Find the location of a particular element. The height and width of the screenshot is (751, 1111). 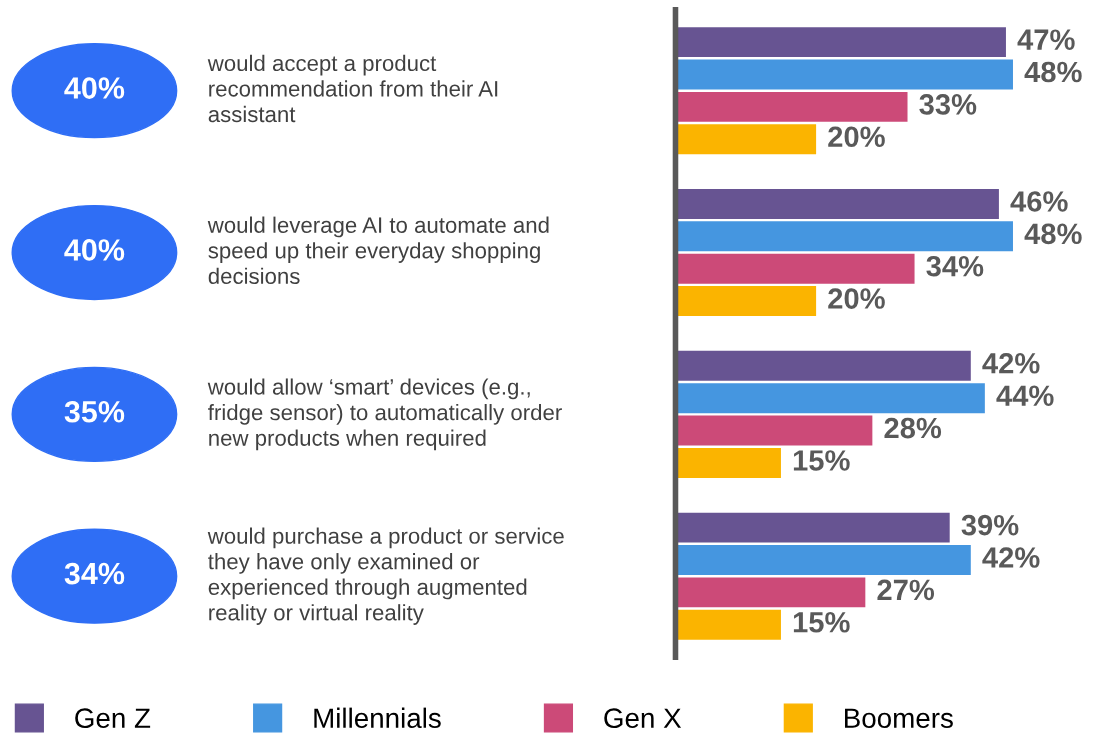

y-tick-label: would leverage AI to automate and speed up their everyday shopping decisions is located at coordinates (378, 250).